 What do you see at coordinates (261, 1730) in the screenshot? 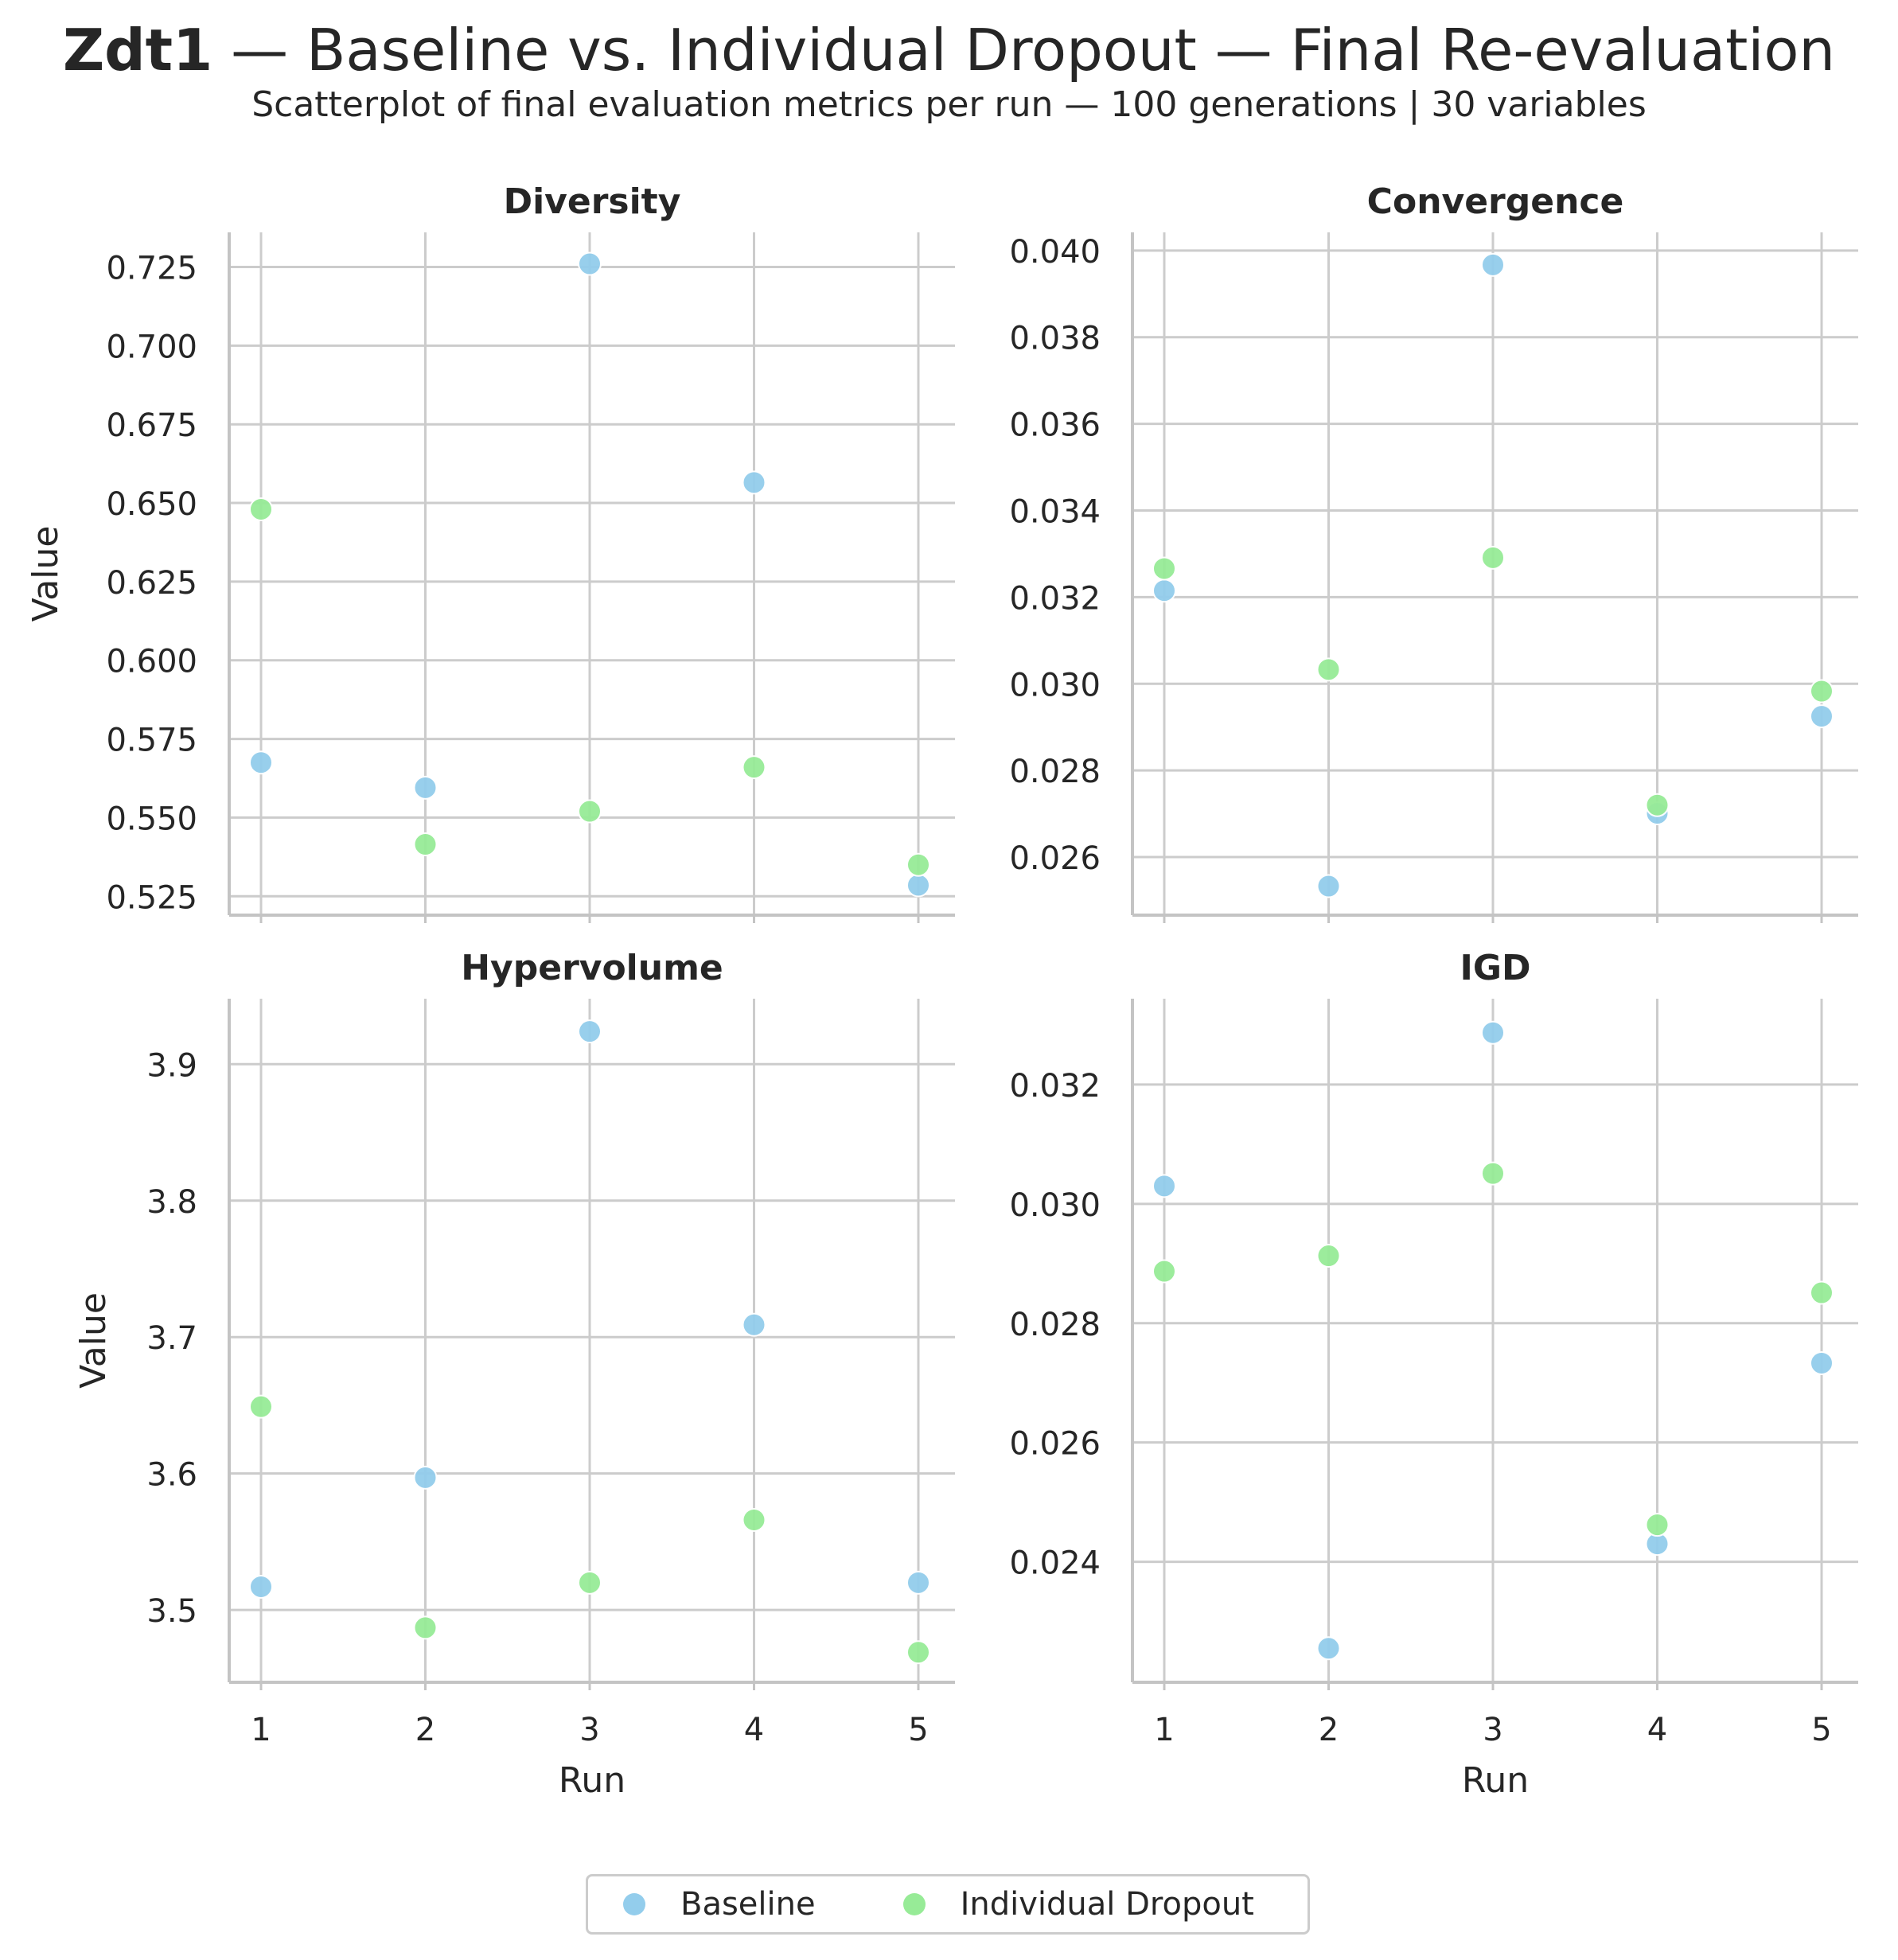
I see `hypervolume-xtick-label: 1` at bounding box center [261, 1730].